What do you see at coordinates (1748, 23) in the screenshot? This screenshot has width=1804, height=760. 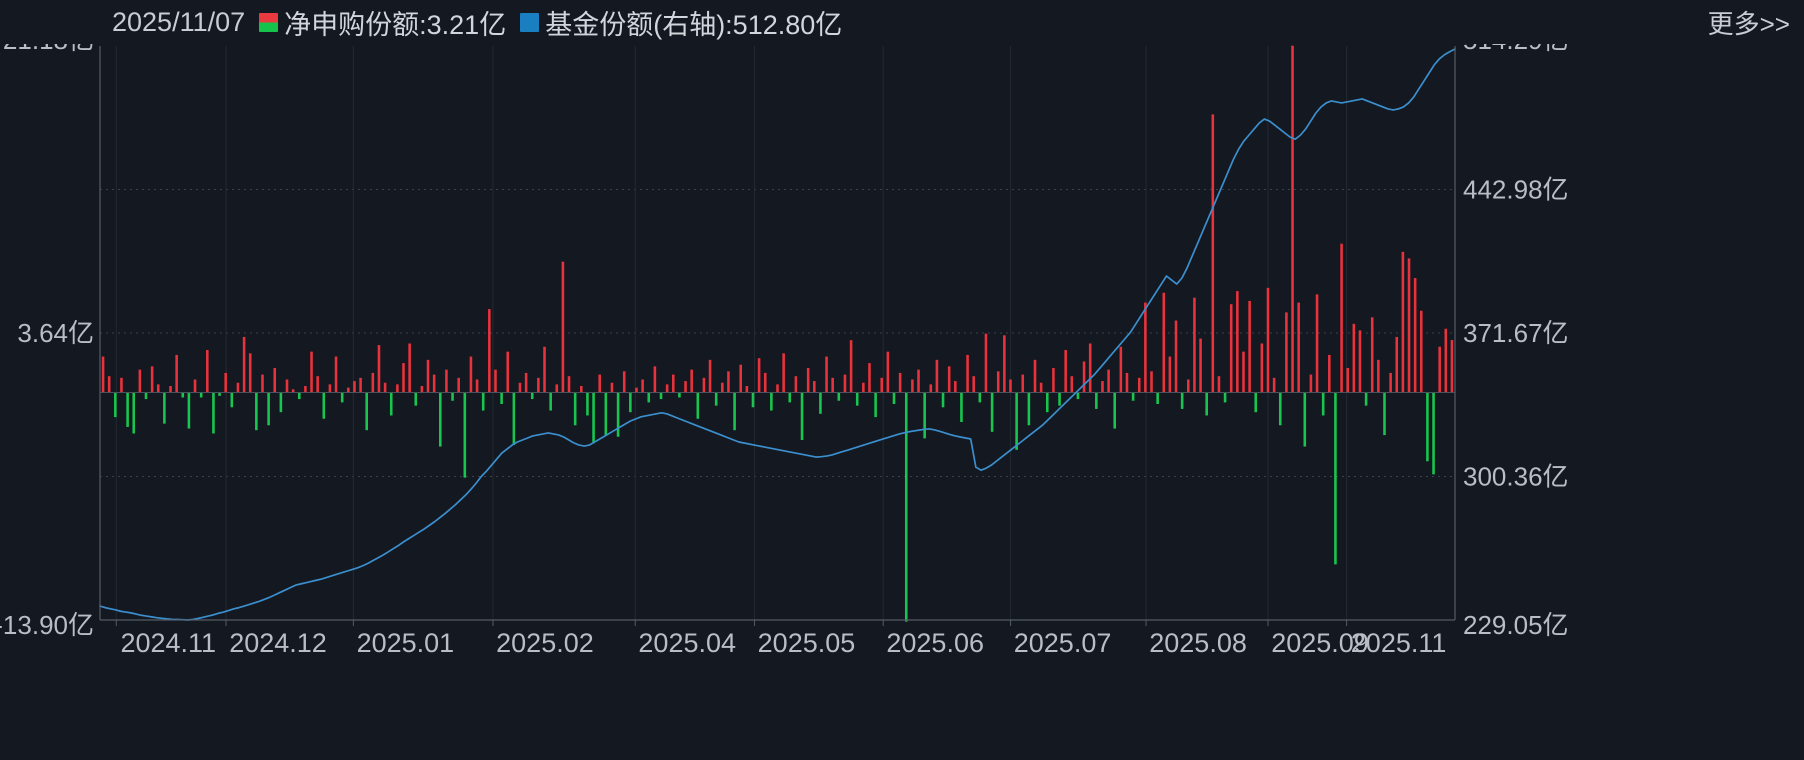 I see `more-link: 更多>>` at bounding box center [1748, 23].